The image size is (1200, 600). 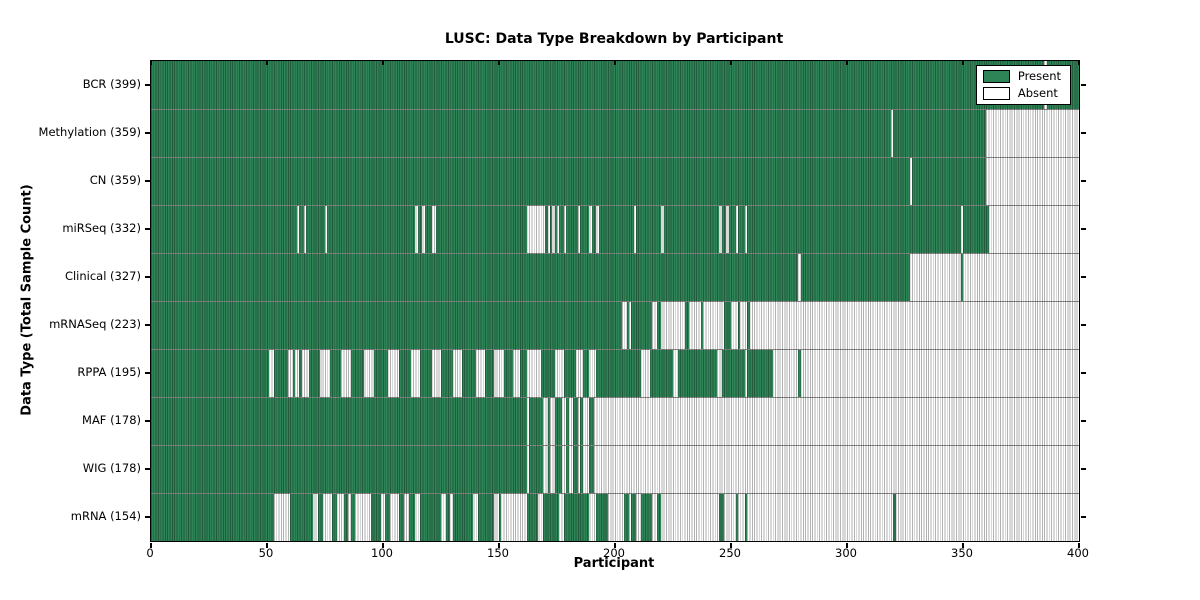 What do you see at coordinates (89, 132) in the screenshot?
I see `ytick-label-methylation: Methylation (359)` at bounding box center [89, 132].